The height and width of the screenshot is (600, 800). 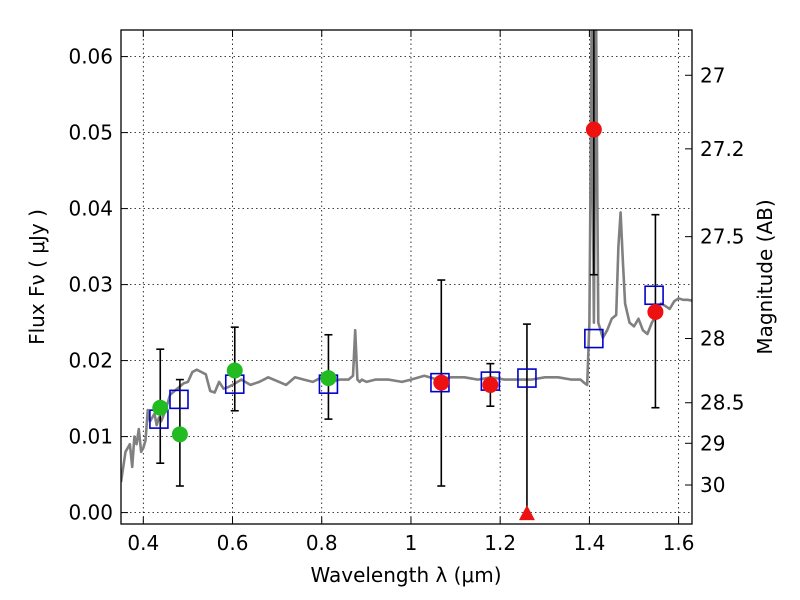 I want to click on x-tick-label: 0.6, so click(x=233, y=543).